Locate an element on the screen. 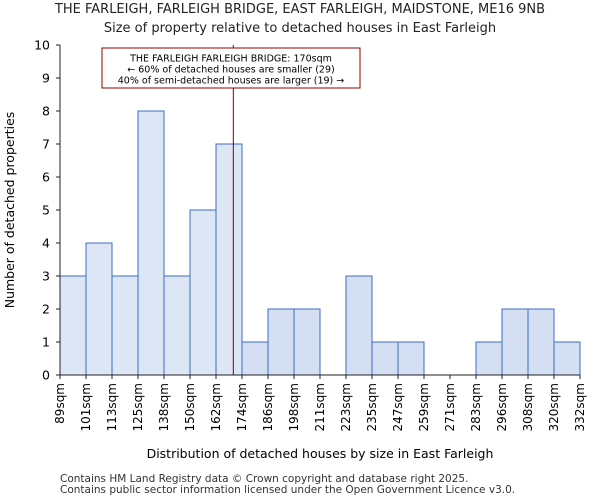 This screenshot has width=600, height=500. bar-113sqm is located at coordinates (125, 325).